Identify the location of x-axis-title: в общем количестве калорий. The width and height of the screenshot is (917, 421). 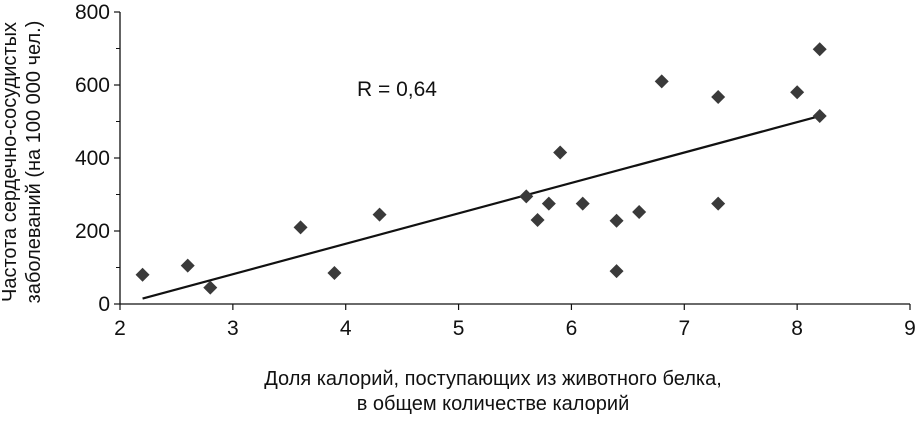
(493, 404).